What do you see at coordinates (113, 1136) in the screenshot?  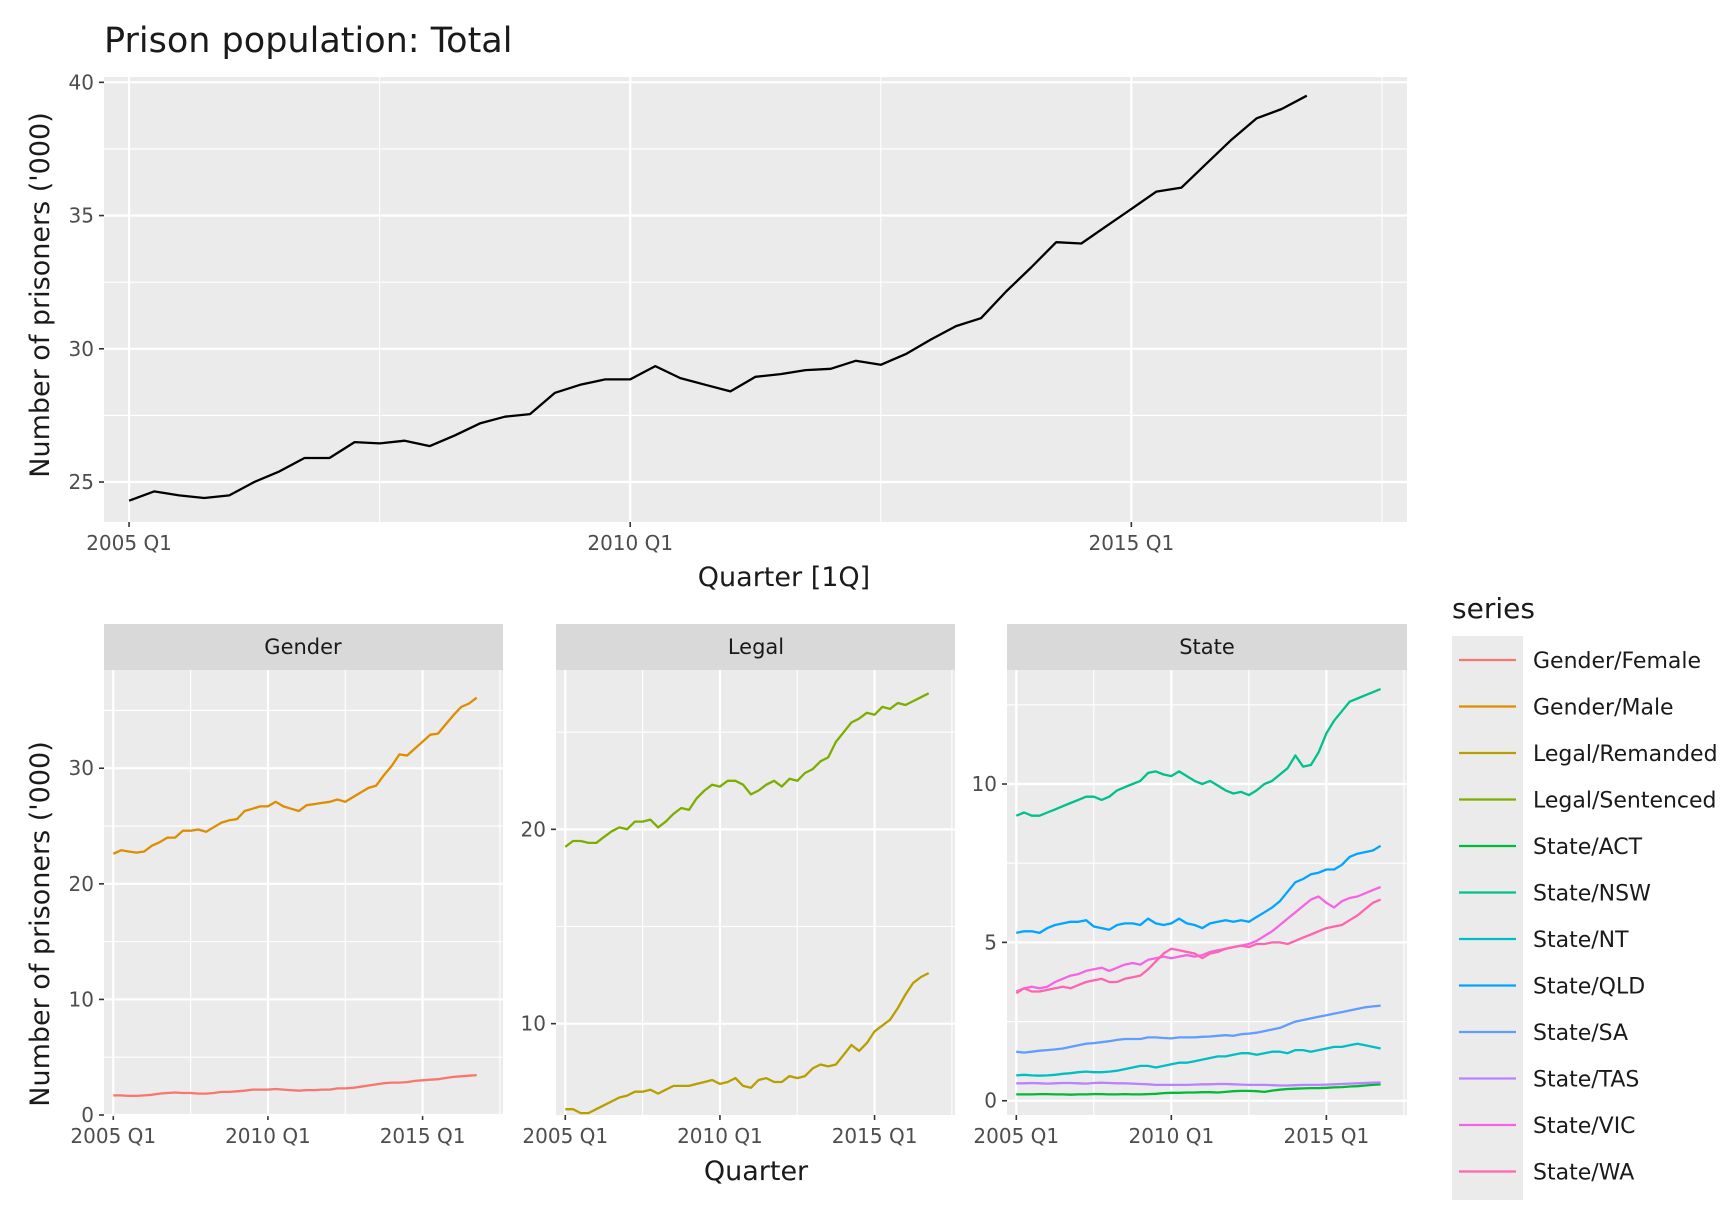 I see `gender-x-tick-label: 2005 Q1` at bounding box center [113, 1136].